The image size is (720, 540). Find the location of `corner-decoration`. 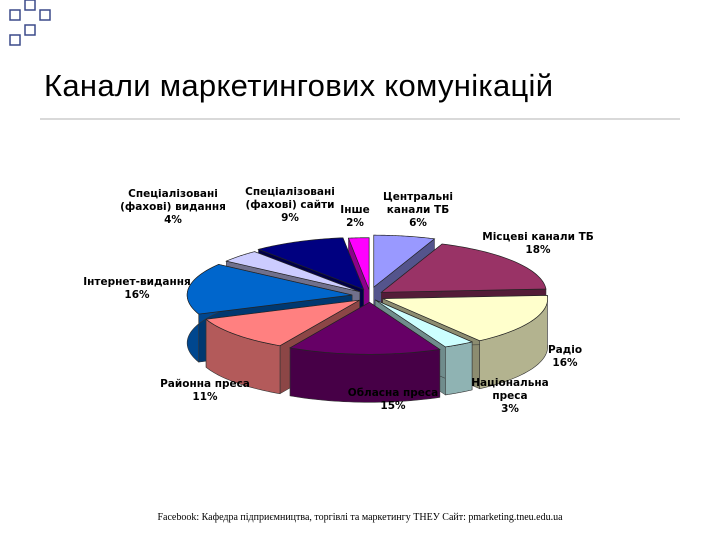

corner-decoration is located at coordinates (30, 23).